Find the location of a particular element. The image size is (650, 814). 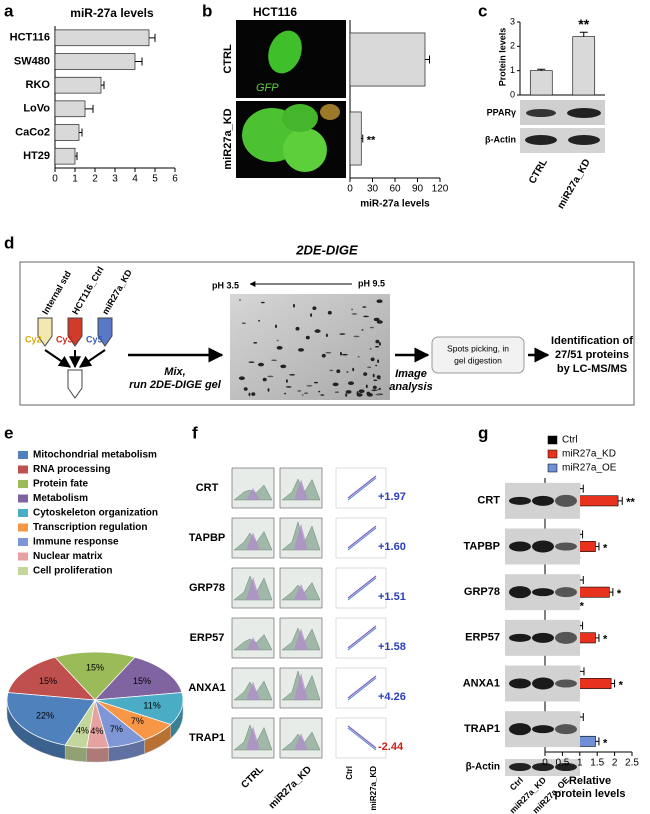

x-tick-label: miR27a_KD is located at coordinates (574, 184).